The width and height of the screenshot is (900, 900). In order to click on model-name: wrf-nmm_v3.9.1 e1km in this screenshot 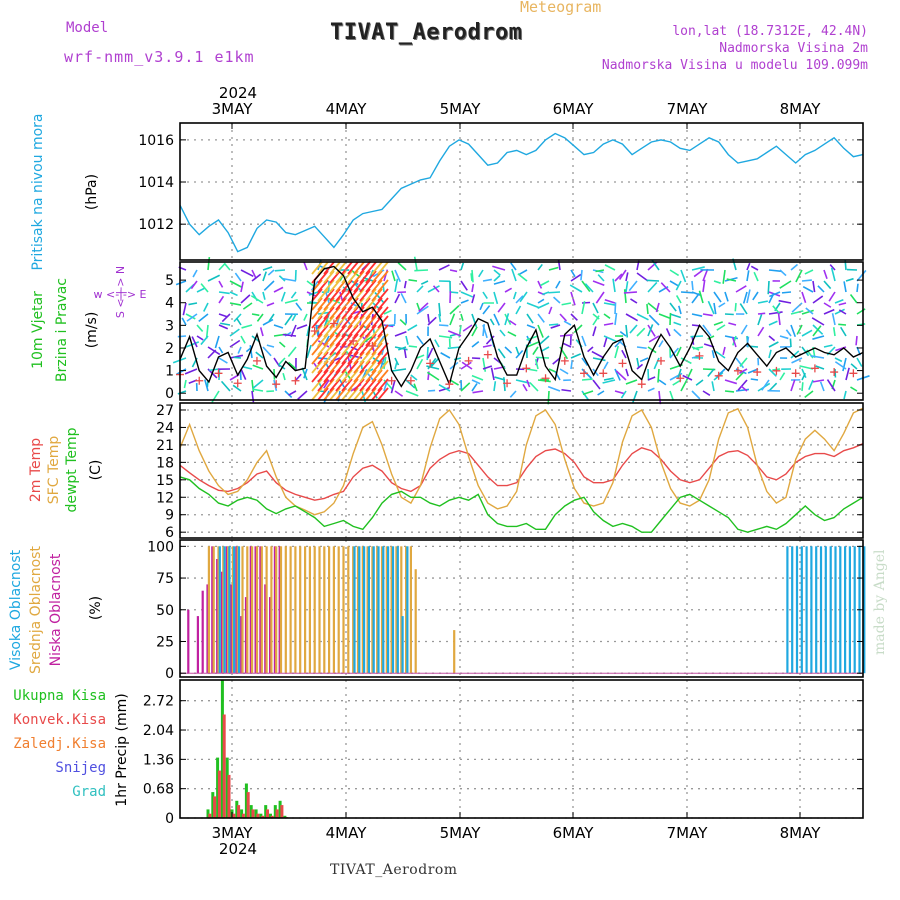, I will do `click(159, 57)`.